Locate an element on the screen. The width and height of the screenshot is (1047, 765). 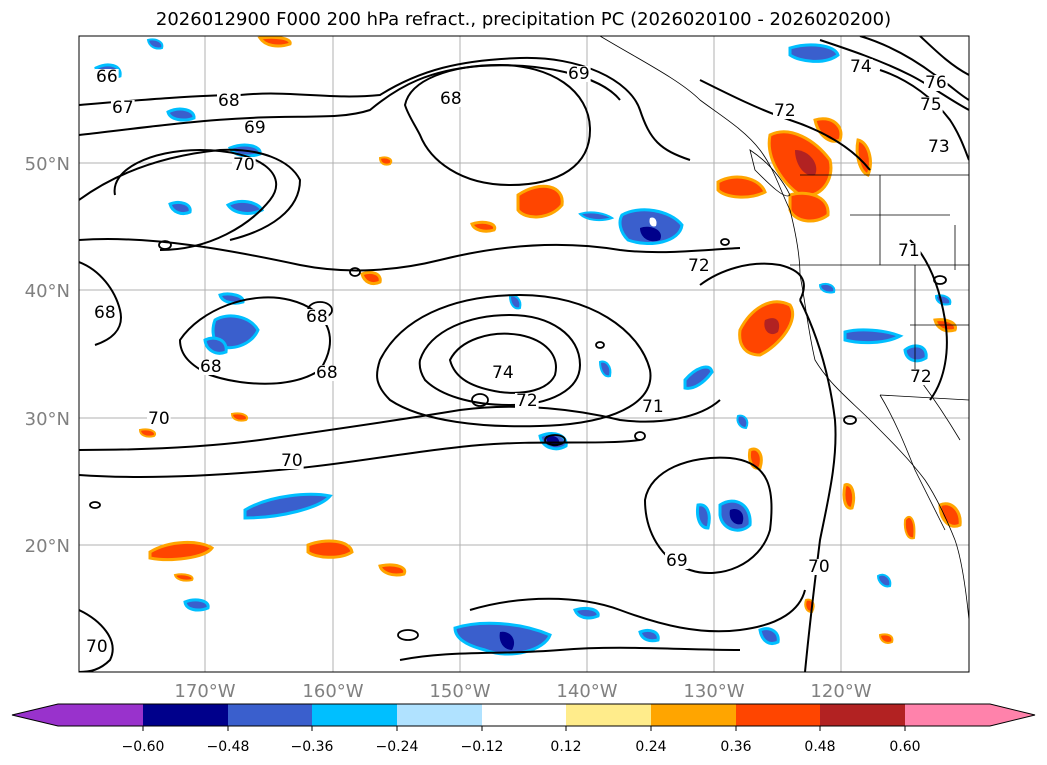
colorbar-tick-label: −0.36 is located at coordinates (312, 747).